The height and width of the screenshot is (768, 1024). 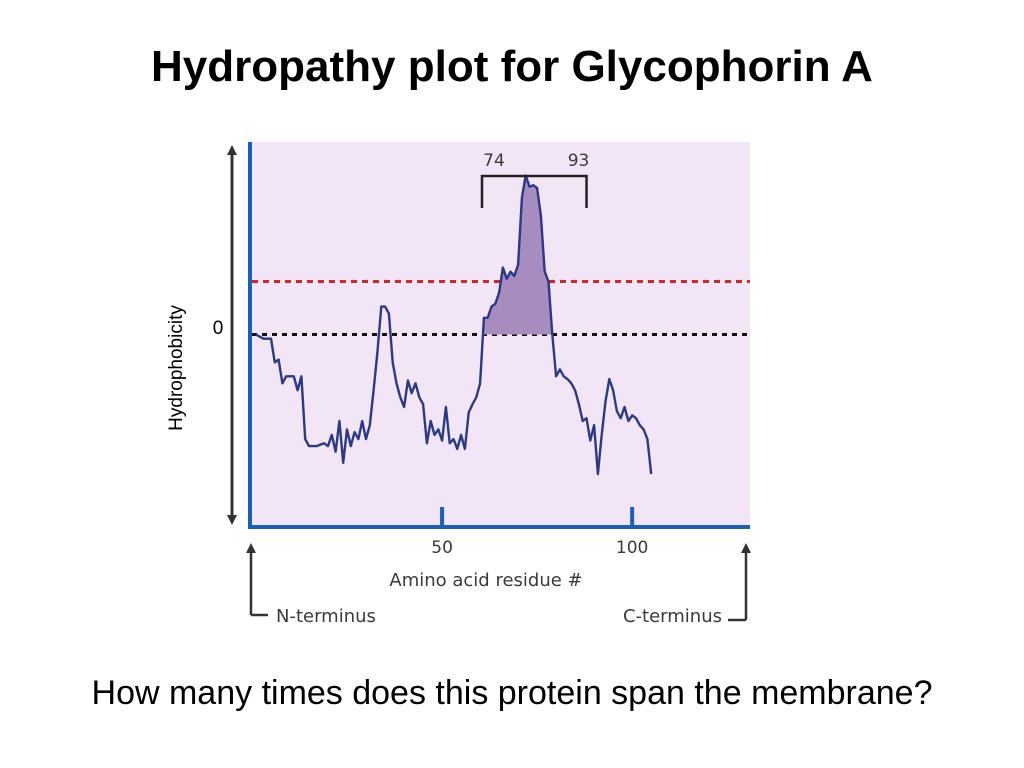 What do you see at coordinates (494, 161) in the screenshot?
I see `bracket-start-label: 74` at bounding box center [494, 161].